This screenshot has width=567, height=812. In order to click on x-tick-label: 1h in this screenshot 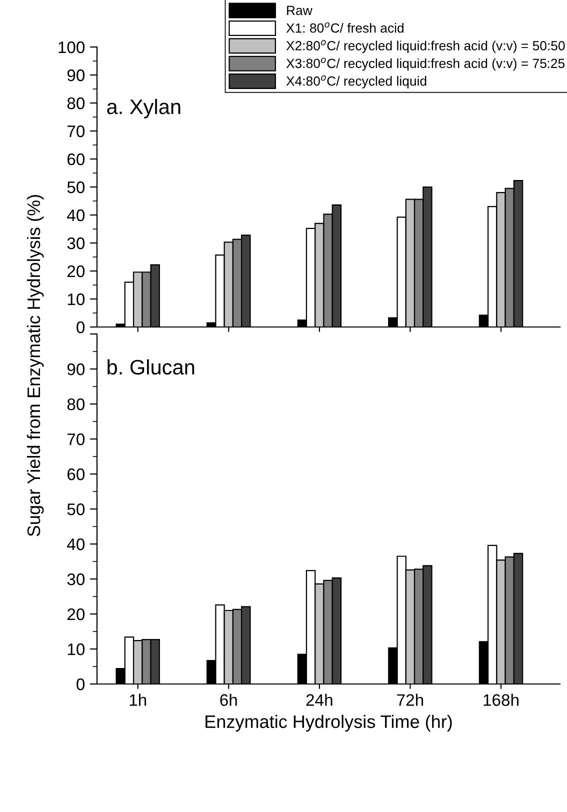, I will do `click(138, 700)`.